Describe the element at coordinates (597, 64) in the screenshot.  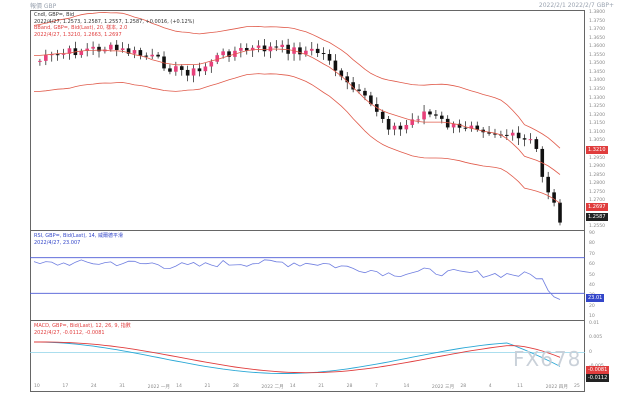
I see `scale-tick-label: 1.3500` at that location.